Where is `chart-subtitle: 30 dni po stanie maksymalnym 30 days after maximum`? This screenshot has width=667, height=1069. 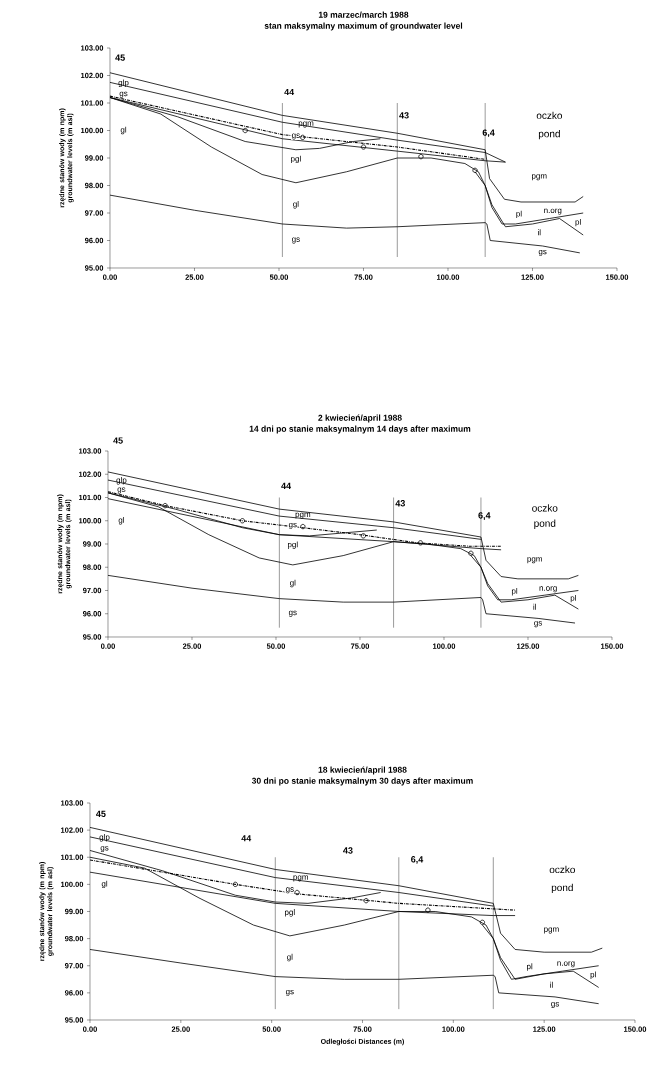
chart-subtitle: 30 dni po stanie maksymalnym 30 days after maximum is located at coordinates (362, 781).